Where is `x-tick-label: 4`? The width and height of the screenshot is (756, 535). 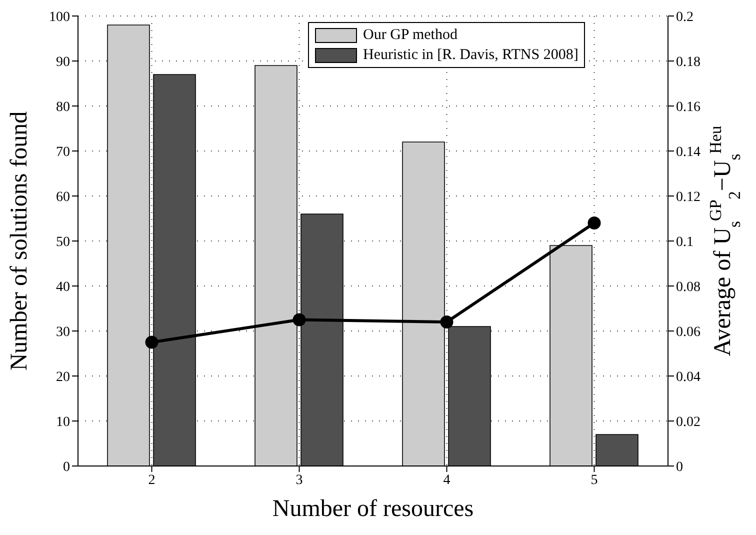 x-tick-label: 4 is located at coordinates (446, 480).